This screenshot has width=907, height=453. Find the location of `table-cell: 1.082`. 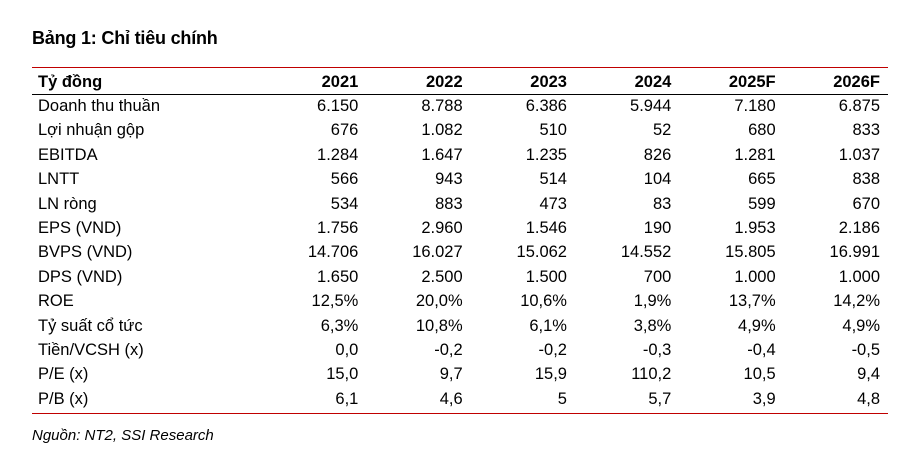

table-cell: 1.082 is located at coordinates (442, 130).